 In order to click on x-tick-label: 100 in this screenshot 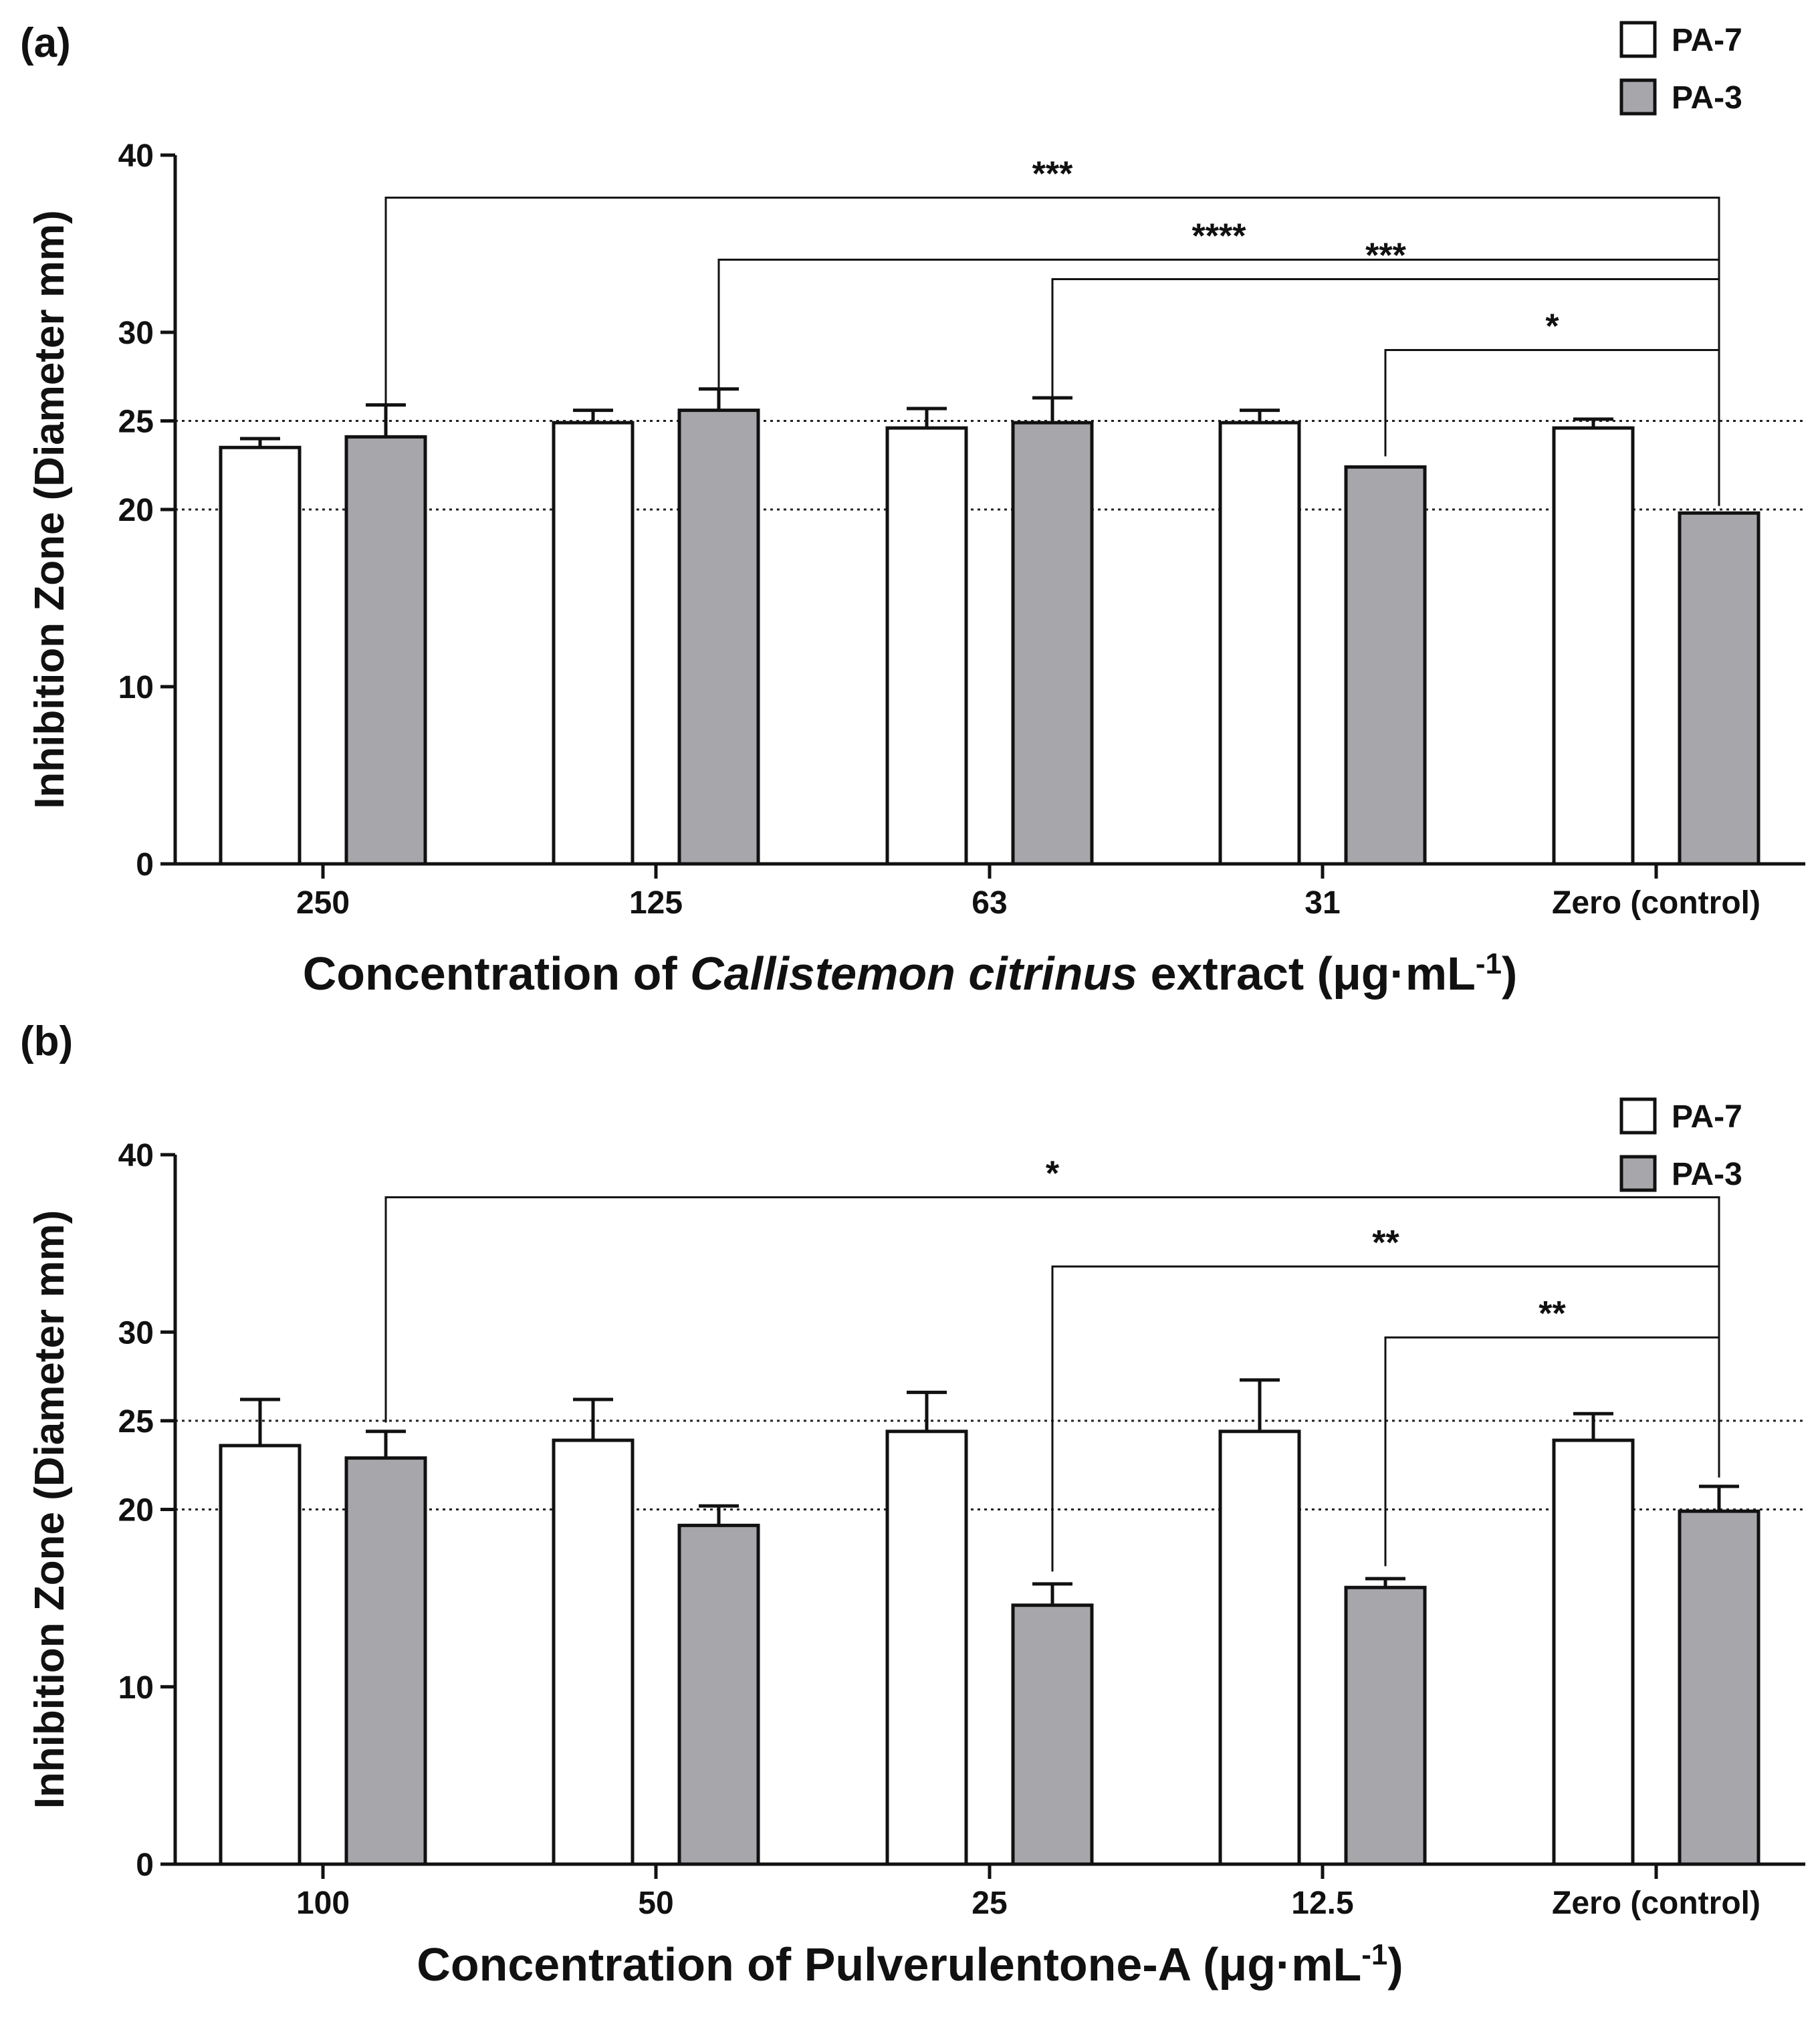, I will do `click(323, 1904)`.